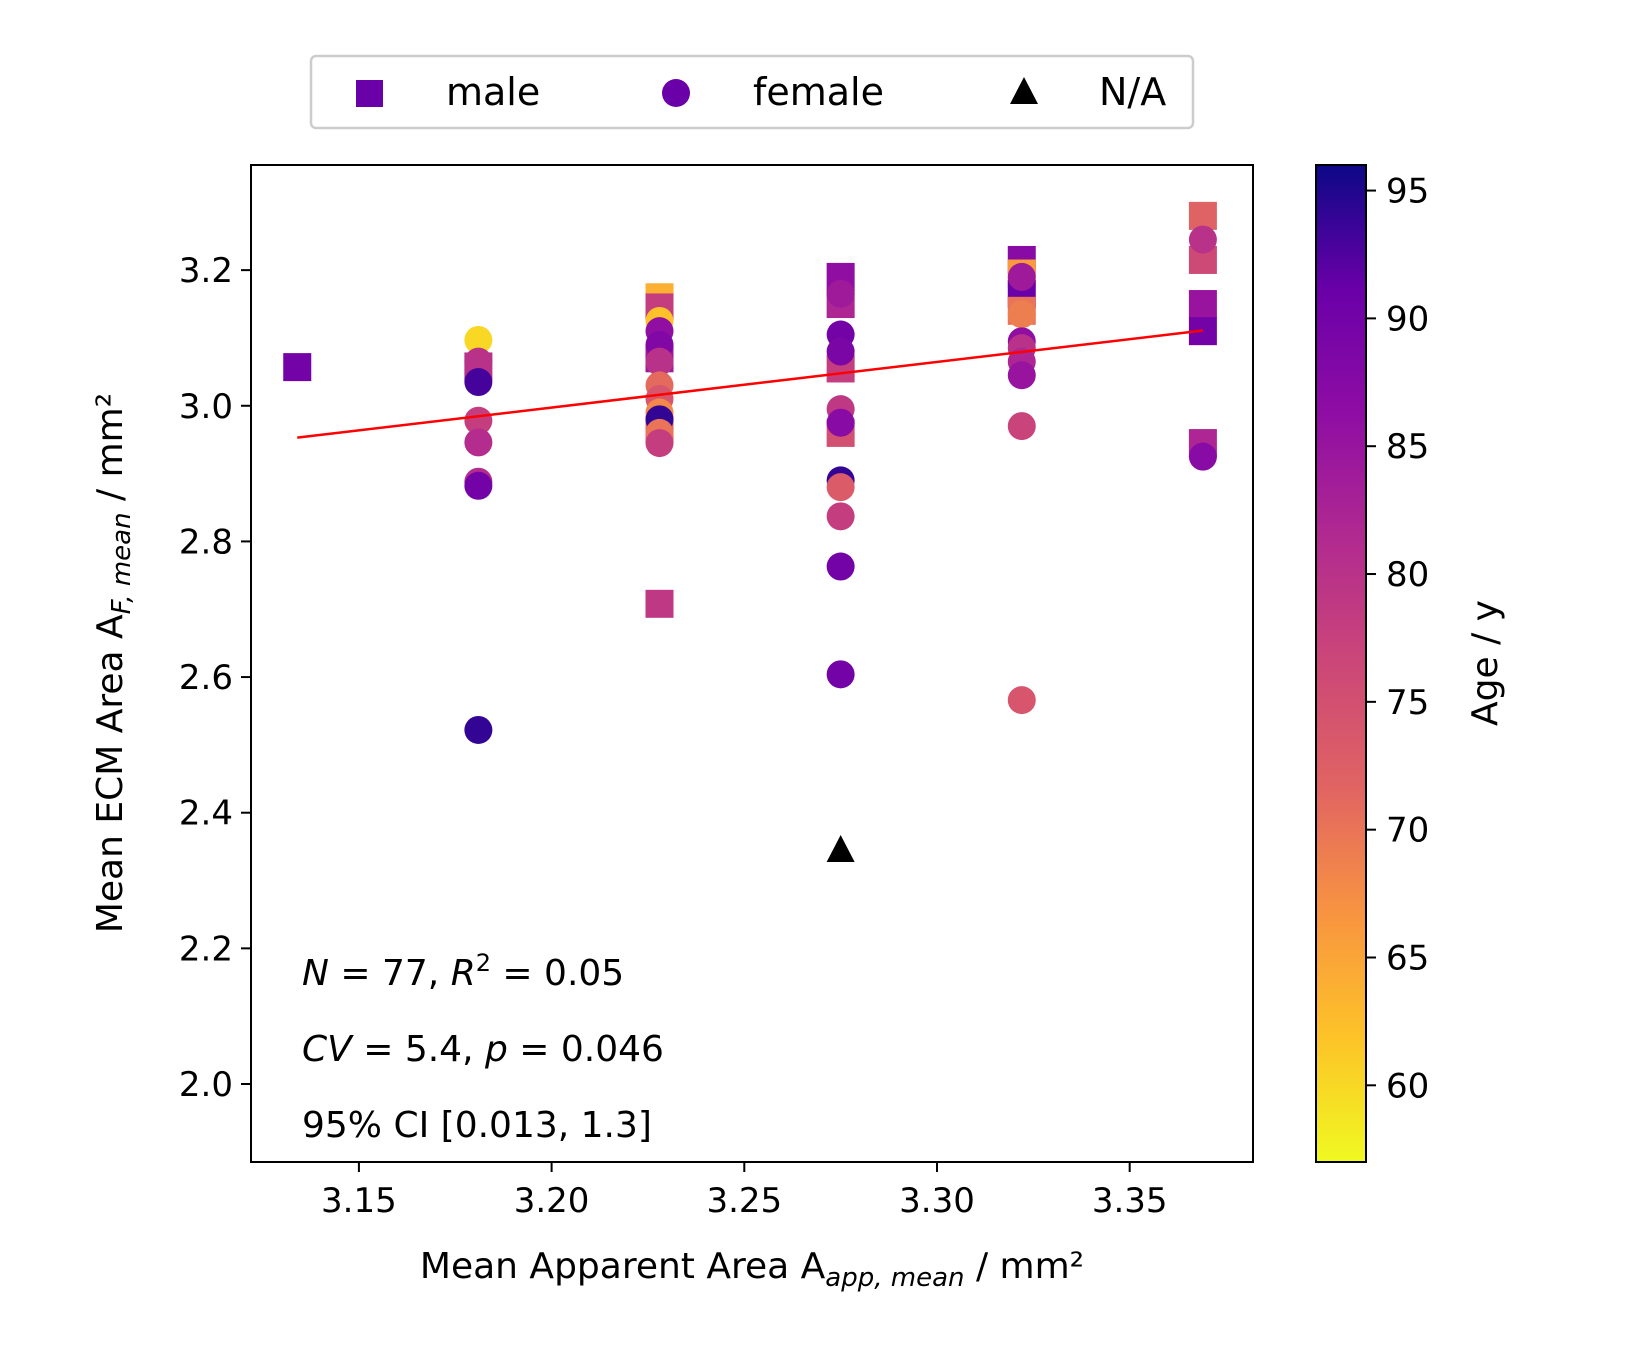  I want to click on legend-label-na: N/A, so click(1132, 92).